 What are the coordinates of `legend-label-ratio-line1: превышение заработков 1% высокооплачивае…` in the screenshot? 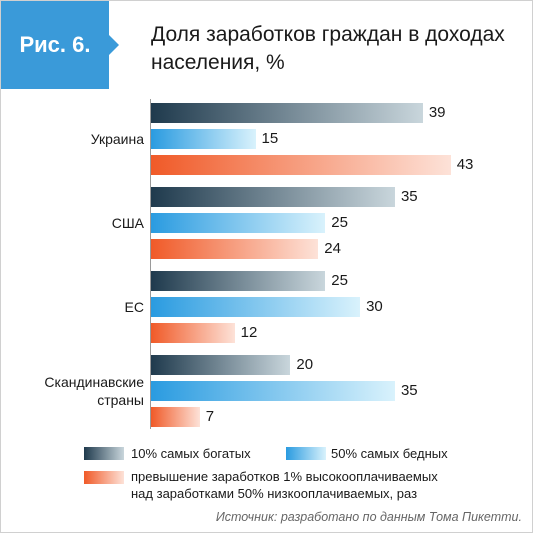 It's located at (284, 476).